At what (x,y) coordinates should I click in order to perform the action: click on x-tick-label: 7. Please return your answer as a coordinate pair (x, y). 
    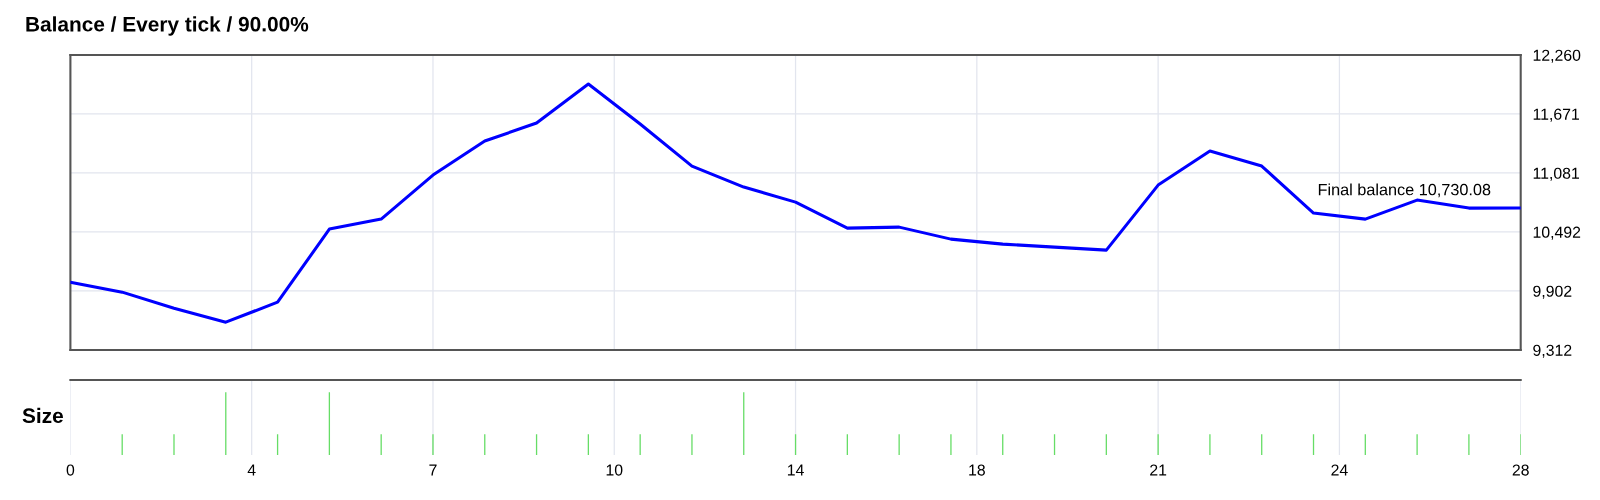
    Looking at the image, I should click on (433, 470).